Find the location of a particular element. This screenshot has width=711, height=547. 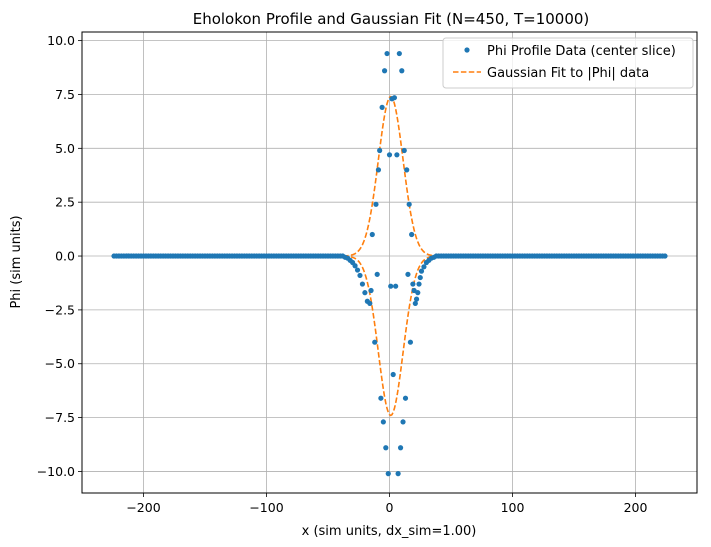

y-tick-label: −10.0 is located at coordinates (56, 471).